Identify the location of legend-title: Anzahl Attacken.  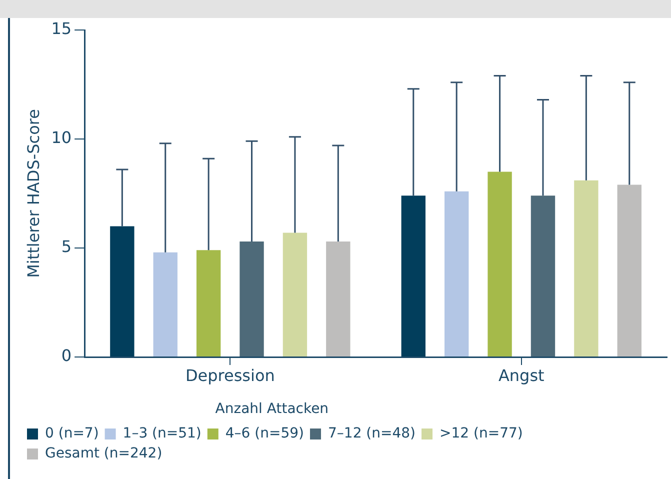
(272, 408).